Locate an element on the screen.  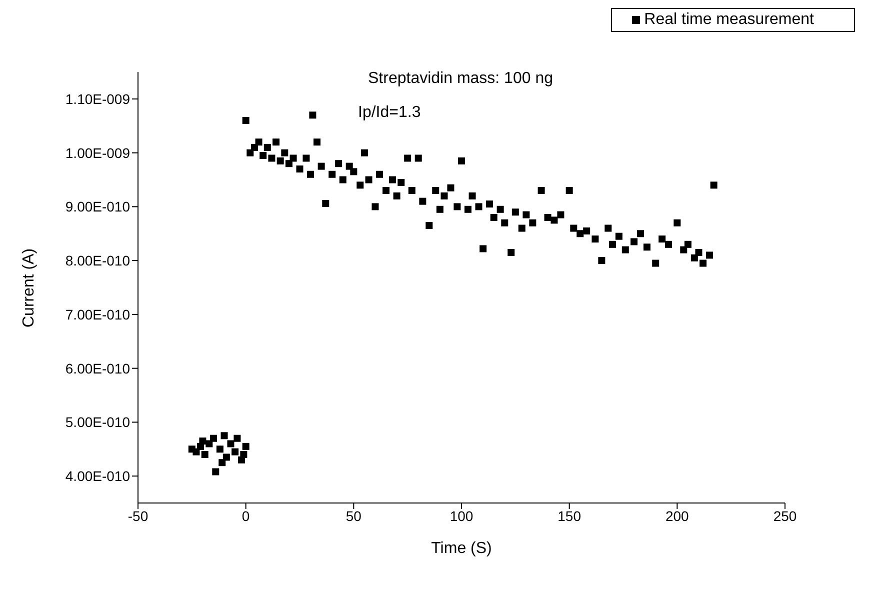
x-tick-label: 200 is located at coordinates (677, 516).